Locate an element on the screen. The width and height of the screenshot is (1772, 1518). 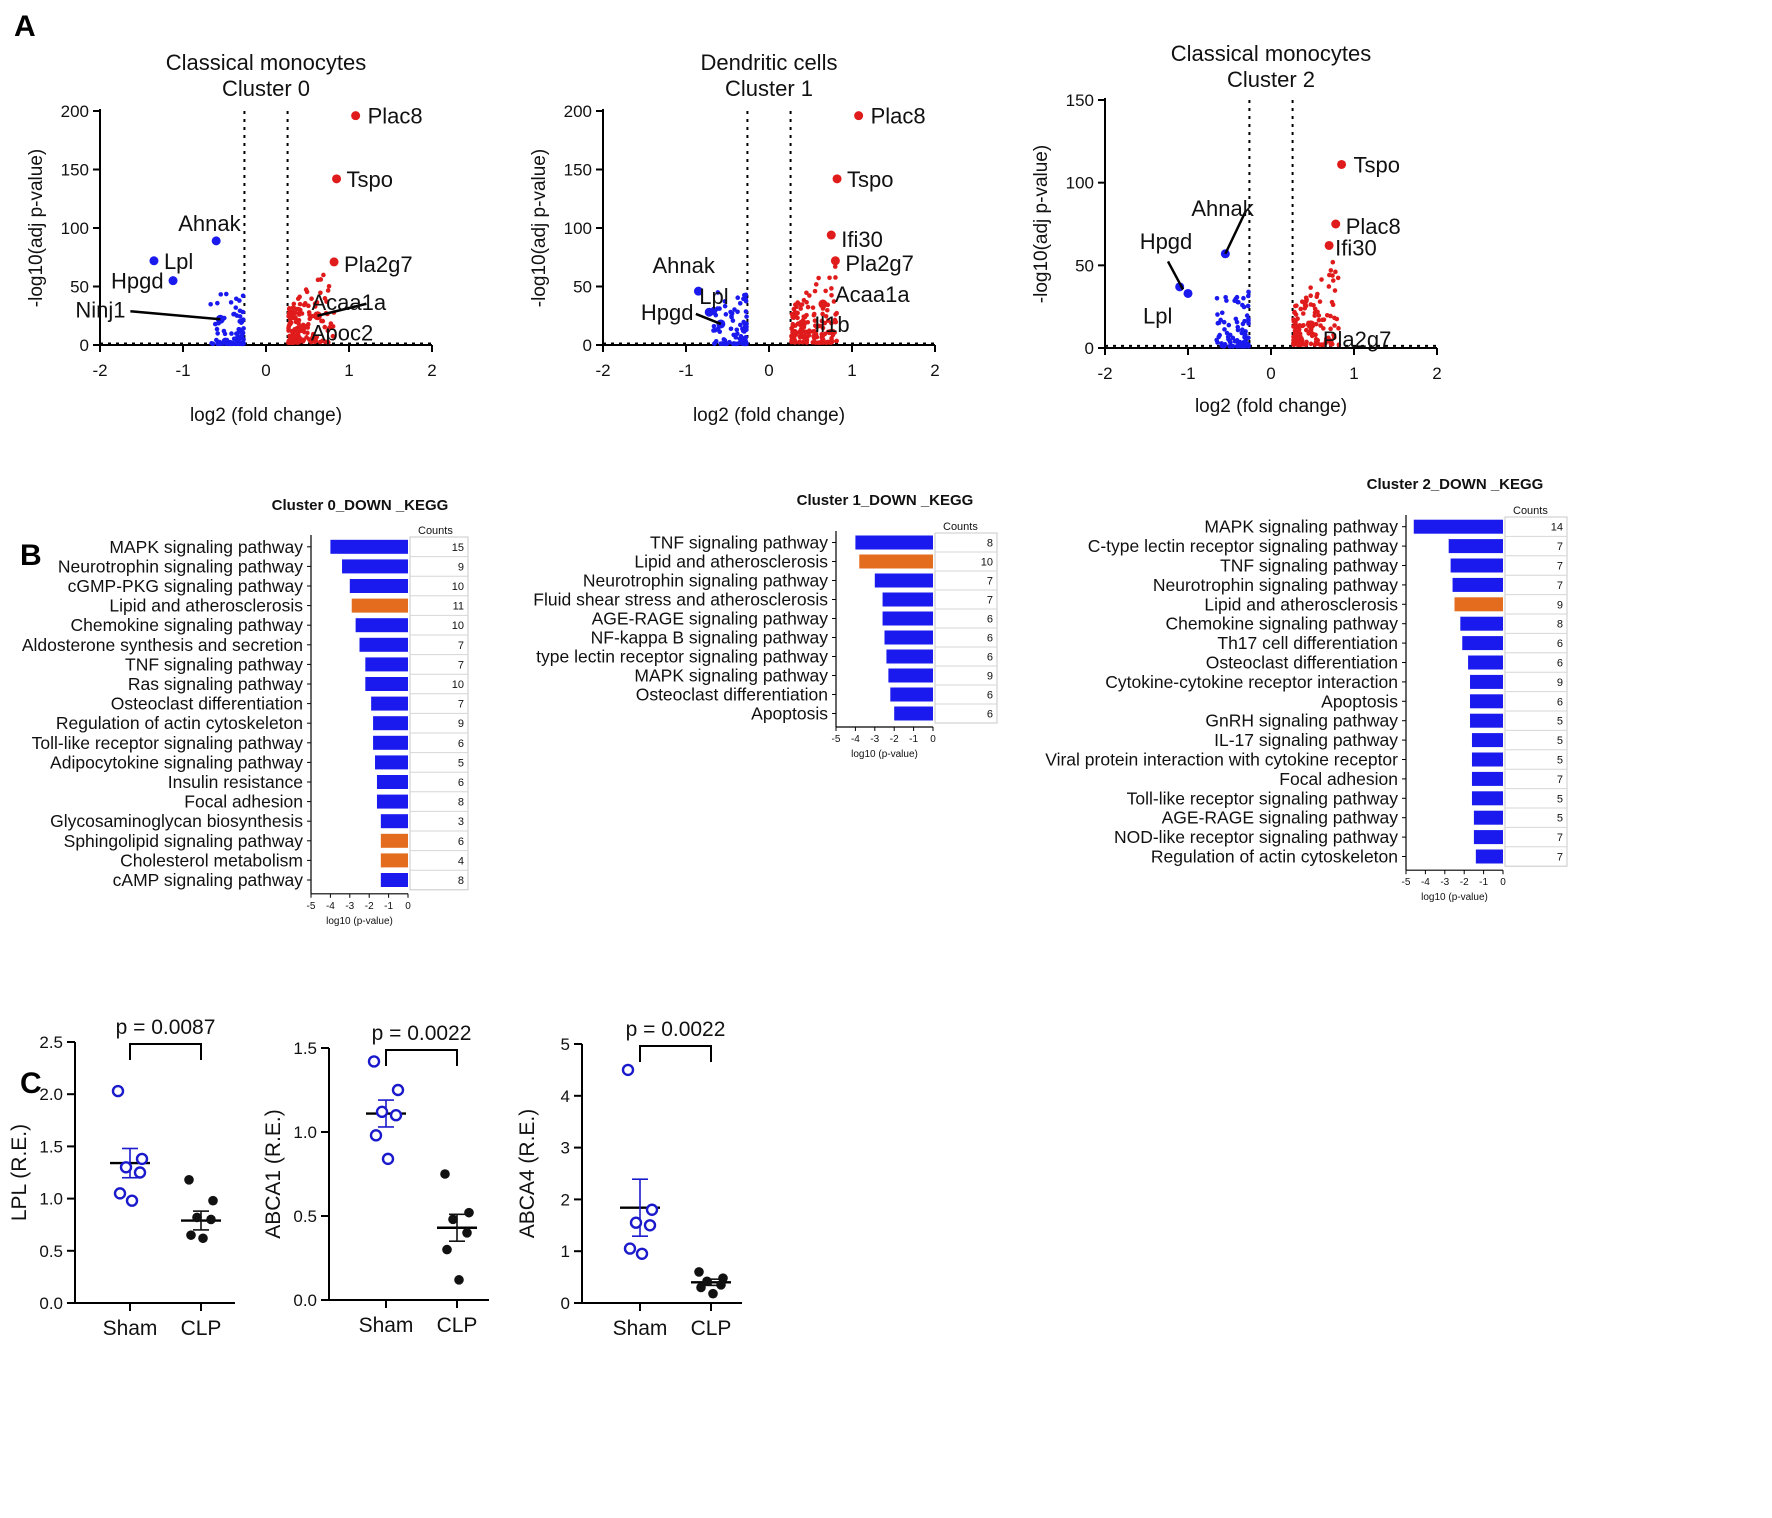
volcano1-title-line: Cluster 1 is located at coordinates (769, 88).